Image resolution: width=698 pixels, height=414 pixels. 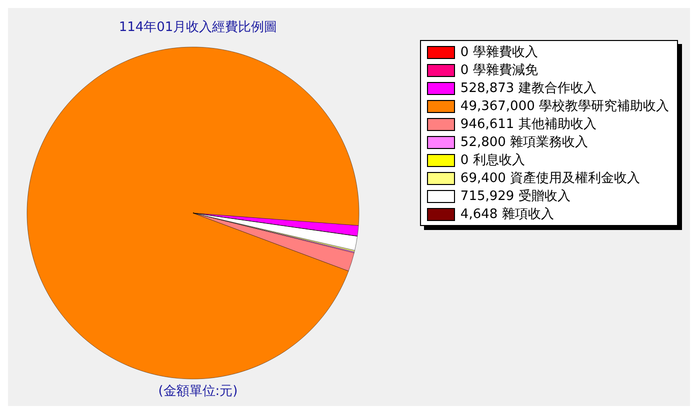 What do you see at coordinates (550, 178) in the screenshot?
I see `legend-label: 69,400 資產使用及權利金收入` at bounding box center [550, 178].